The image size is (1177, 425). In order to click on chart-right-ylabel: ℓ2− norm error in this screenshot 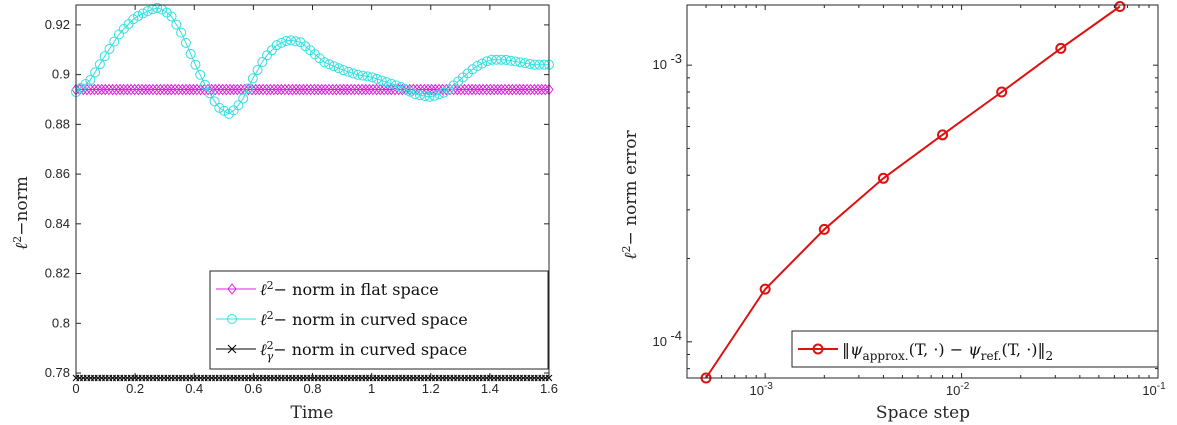, I will do `click(630, 195)`.